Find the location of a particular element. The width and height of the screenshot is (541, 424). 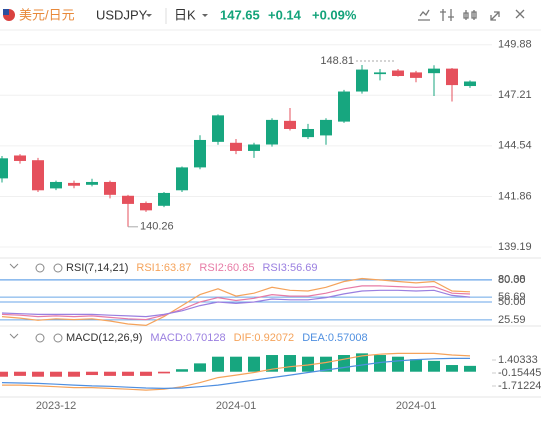

indicator-button is located at coordinates (424, 15).